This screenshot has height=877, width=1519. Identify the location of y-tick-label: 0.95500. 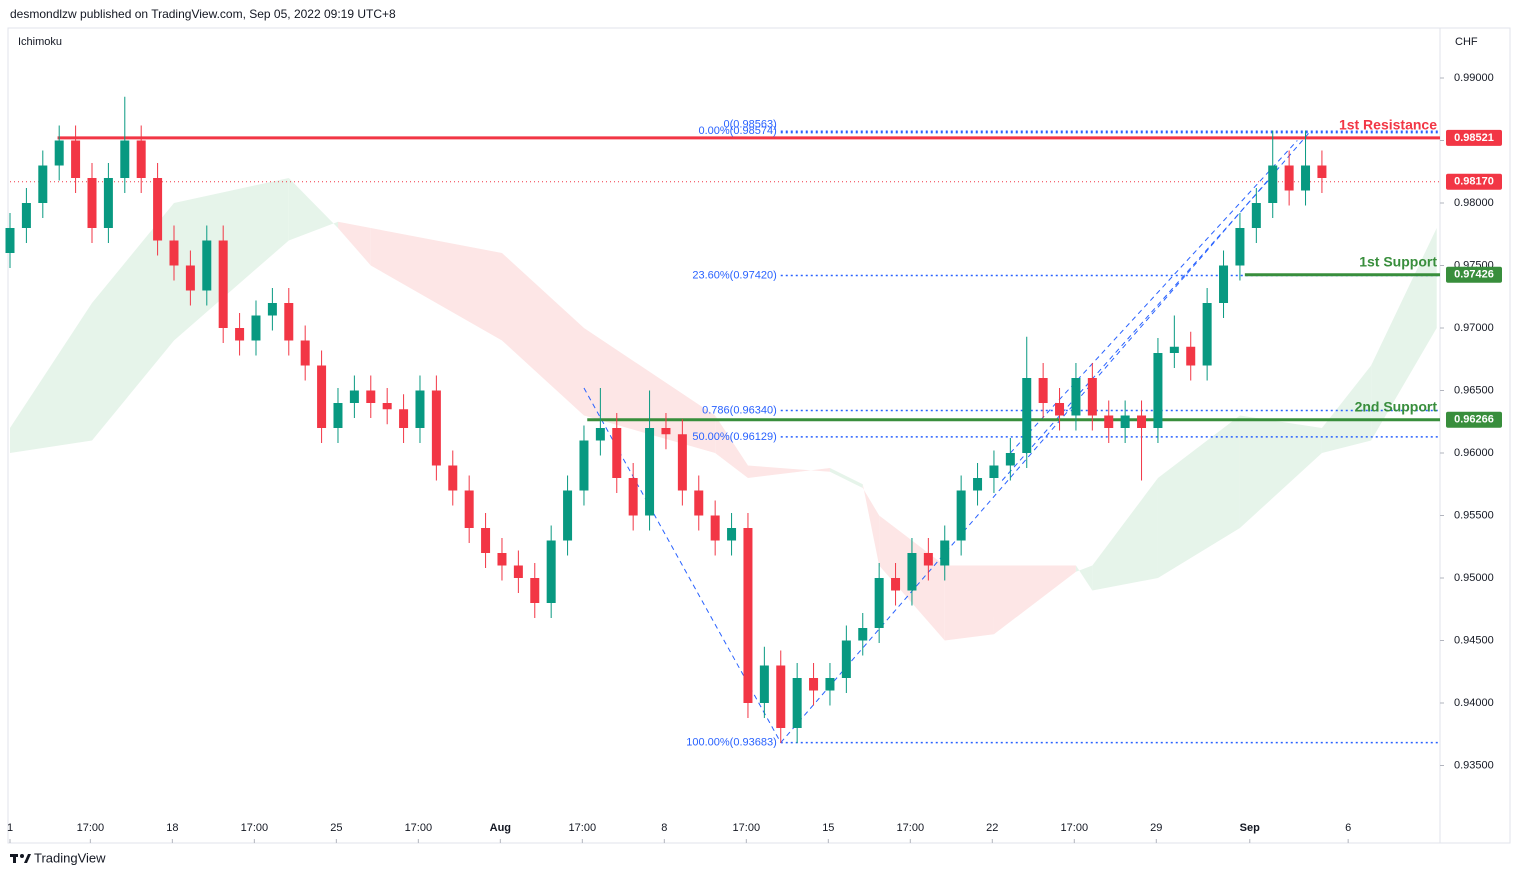
(1474, 515).